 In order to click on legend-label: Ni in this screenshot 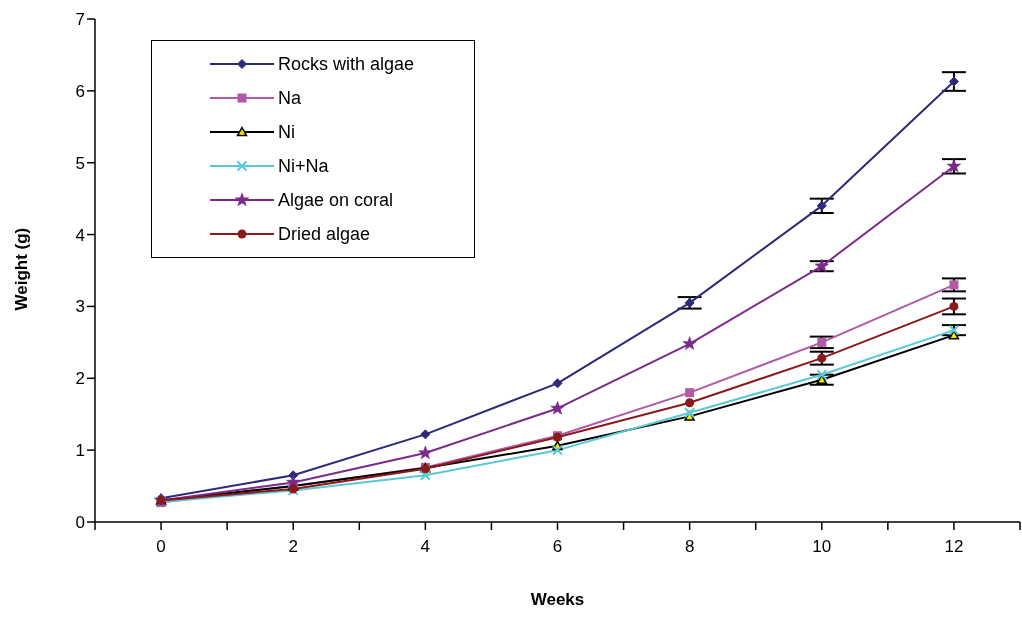, I will do `click(286, 132)`.